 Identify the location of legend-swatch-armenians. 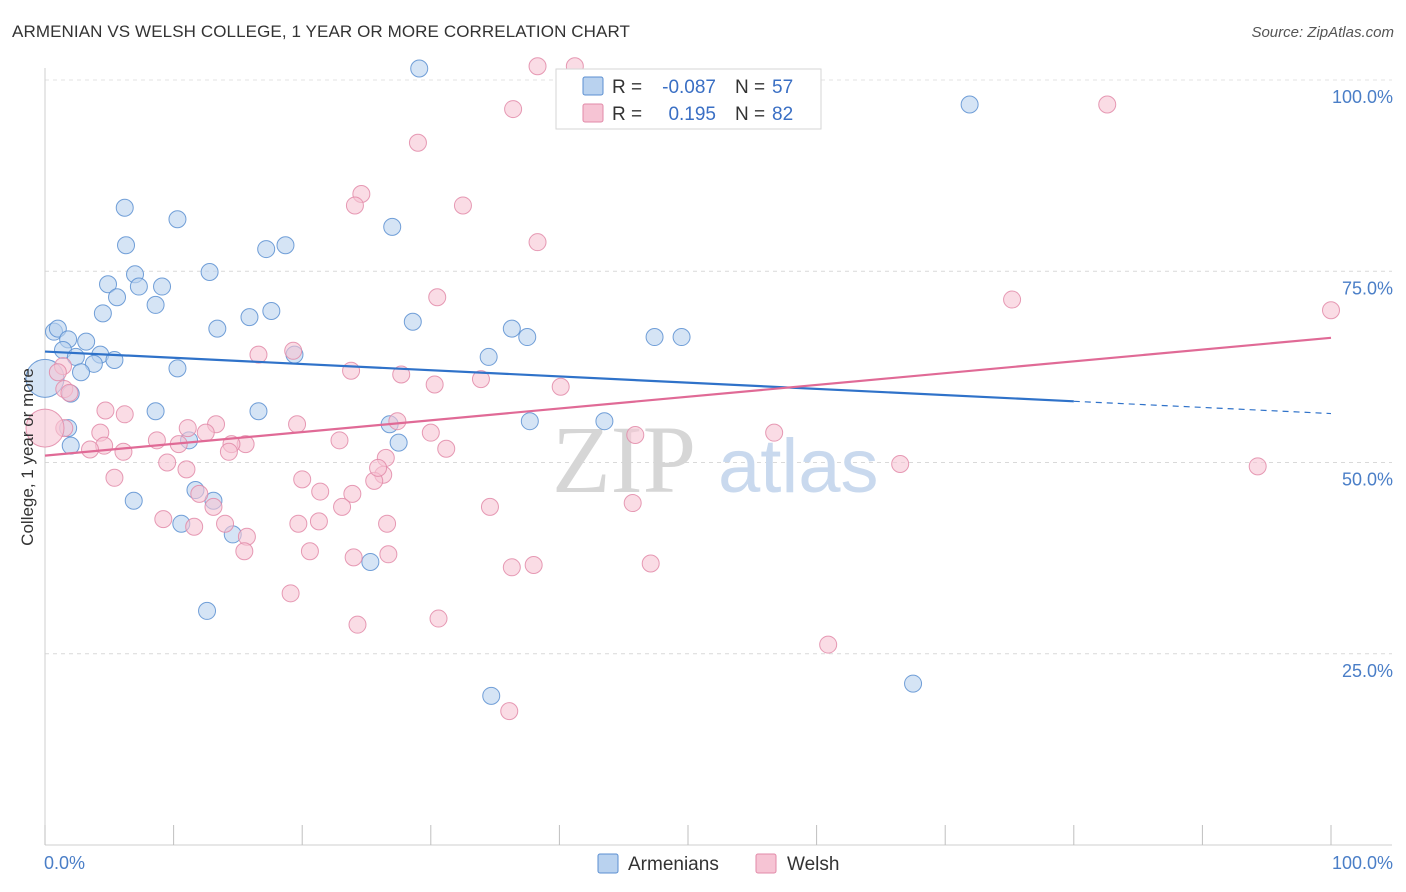
(593, 86).